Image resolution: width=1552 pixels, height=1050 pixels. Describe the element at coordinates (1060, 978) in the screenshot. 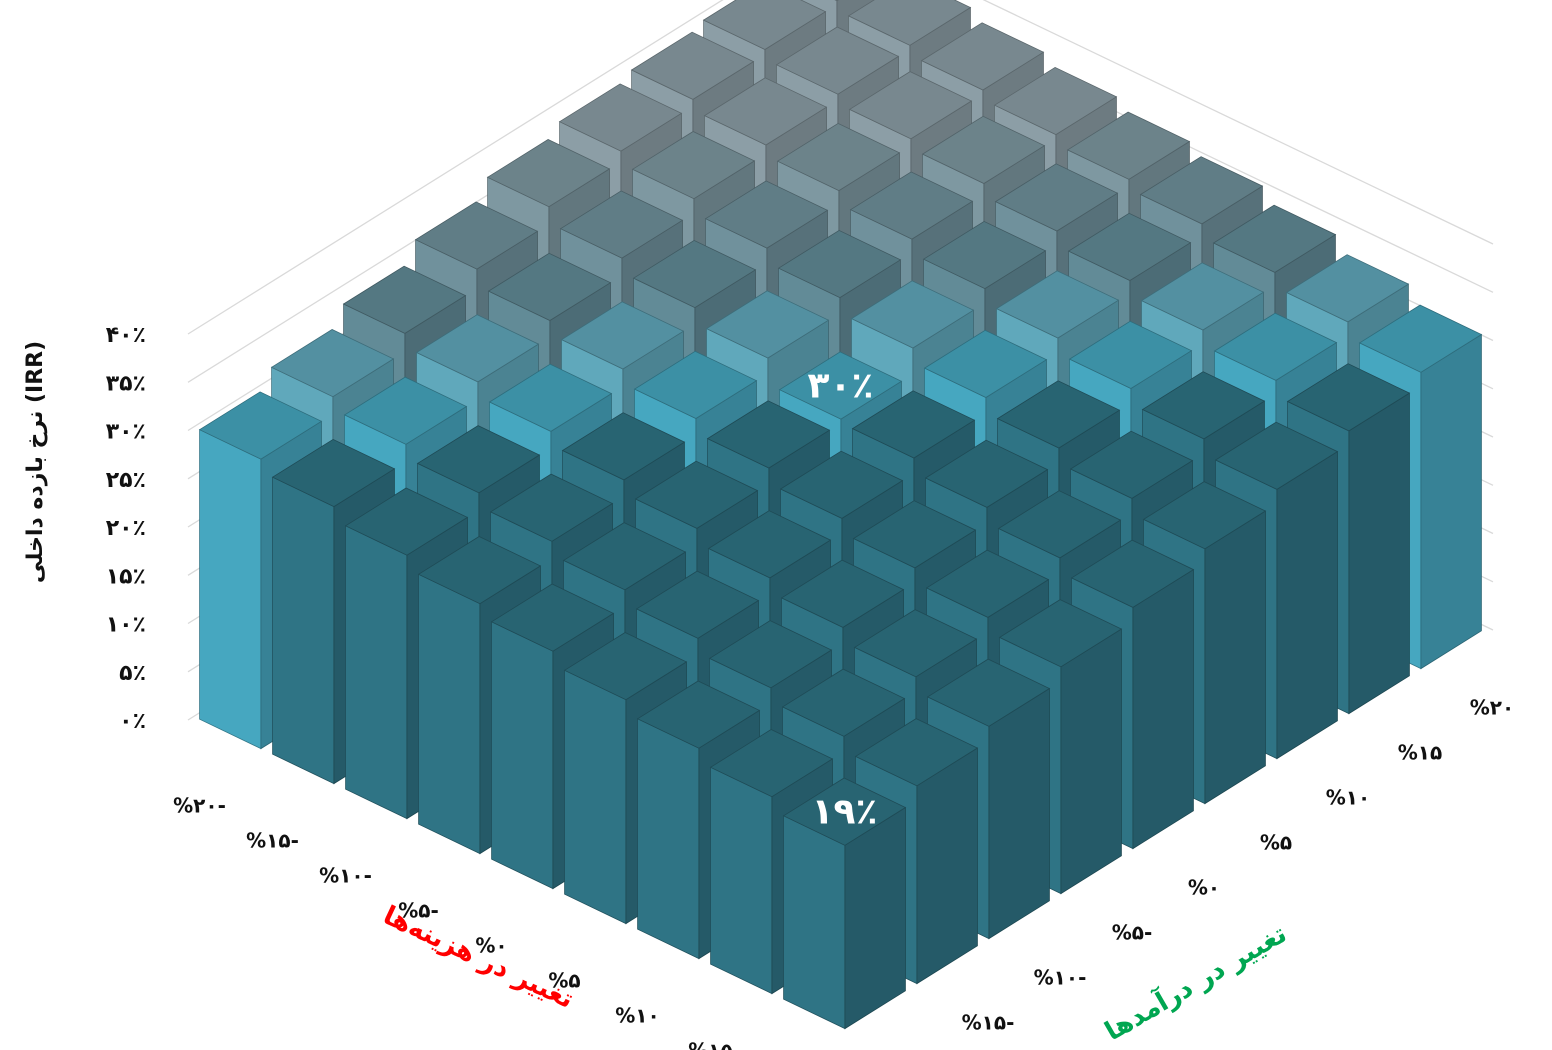

I see `revenue-tick-label: %۱۰-` at that location.